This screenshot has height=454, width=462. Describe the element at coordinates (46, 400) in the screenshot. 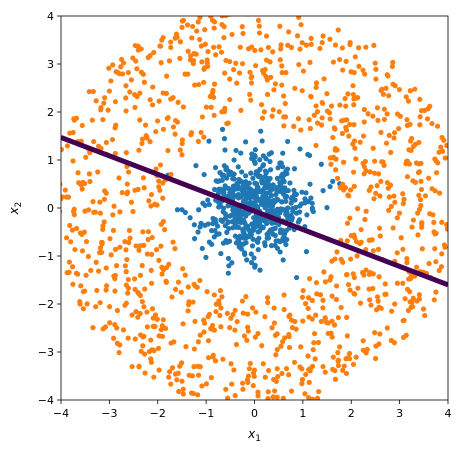

I see `y-tick-label: −4` at that location.